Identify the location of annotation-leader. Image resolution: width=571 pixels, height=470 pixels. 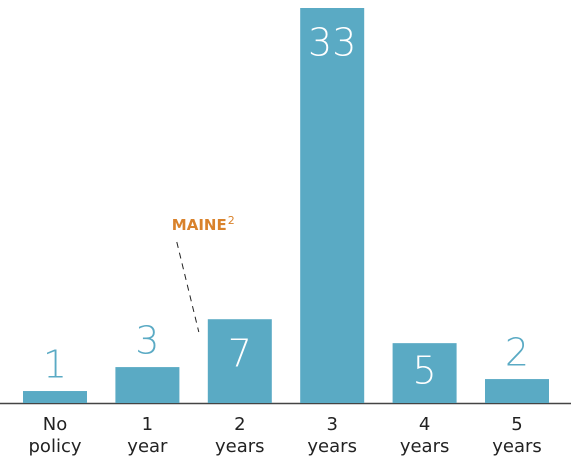
(188, 287).